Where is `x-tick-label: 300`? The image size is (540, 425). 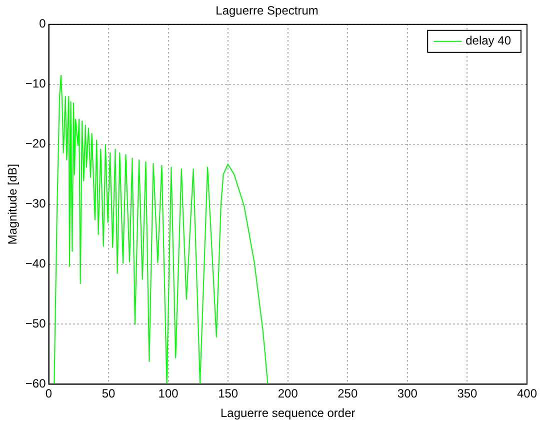
x-tick-label: 300 is located at coordinates (407, 393).